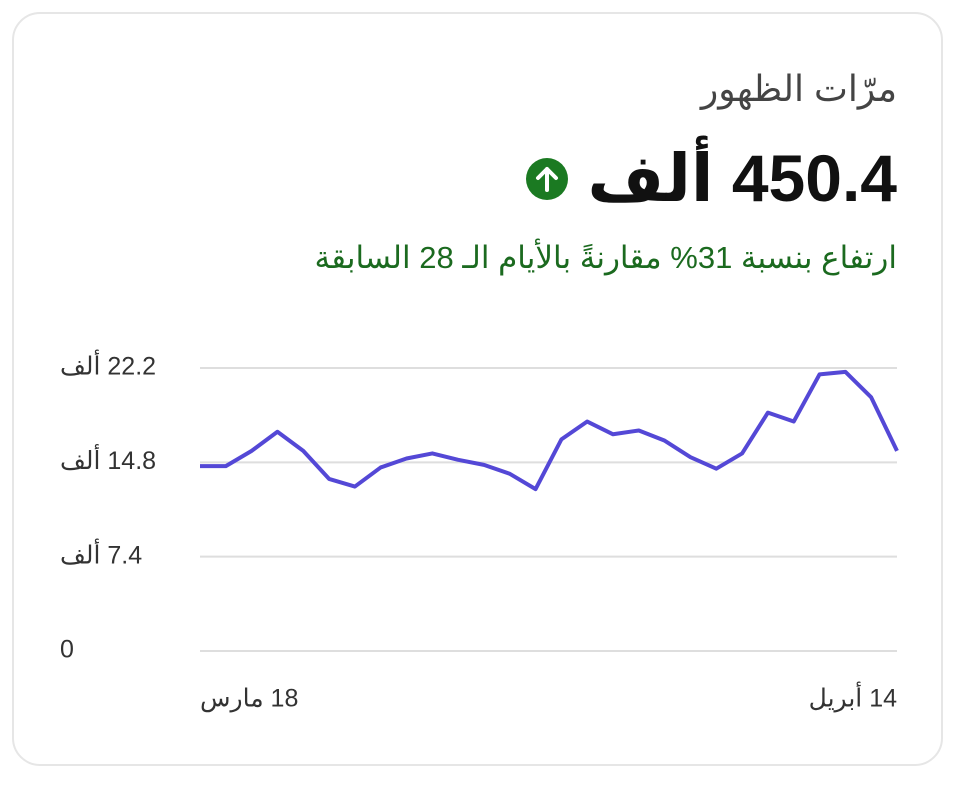 The image size is (965, 787). What do you see at coordinates (547, 178) in the screenshot?
I see `up-arrow-icon` at bounding box center [547, 178].